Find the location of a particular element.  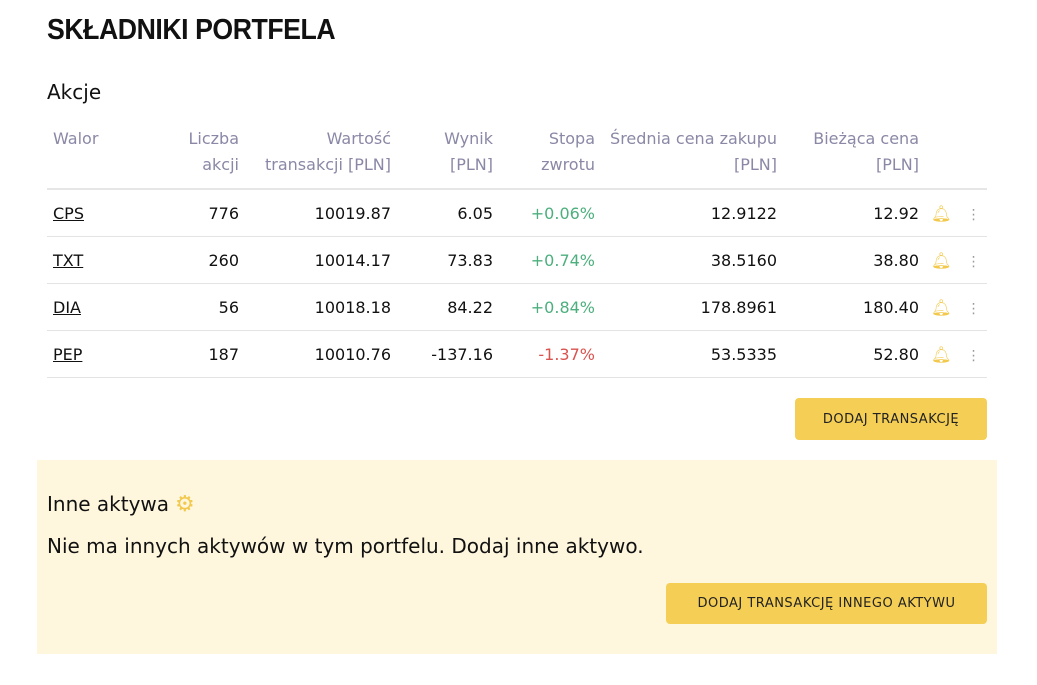

avg-price-cell: 178.8961 is located at coordinates (692, 307).